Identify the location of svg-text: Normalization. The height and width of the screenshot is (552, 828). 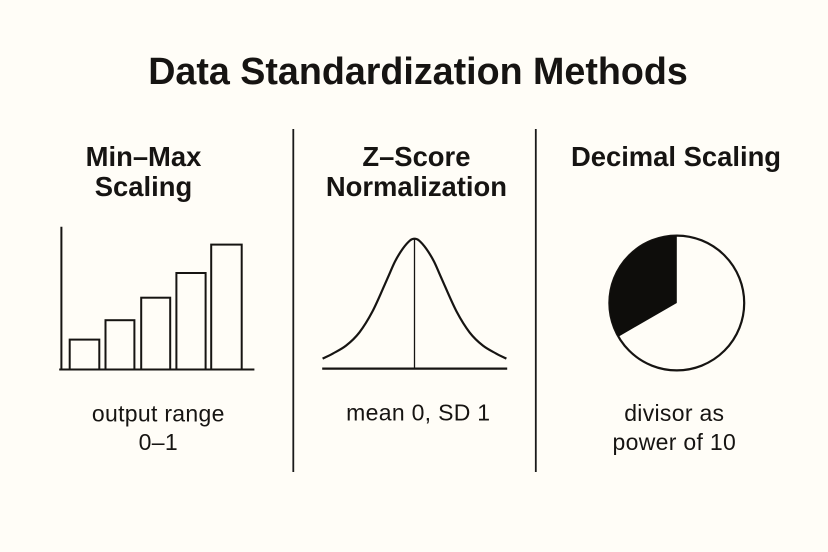
(416, 186).